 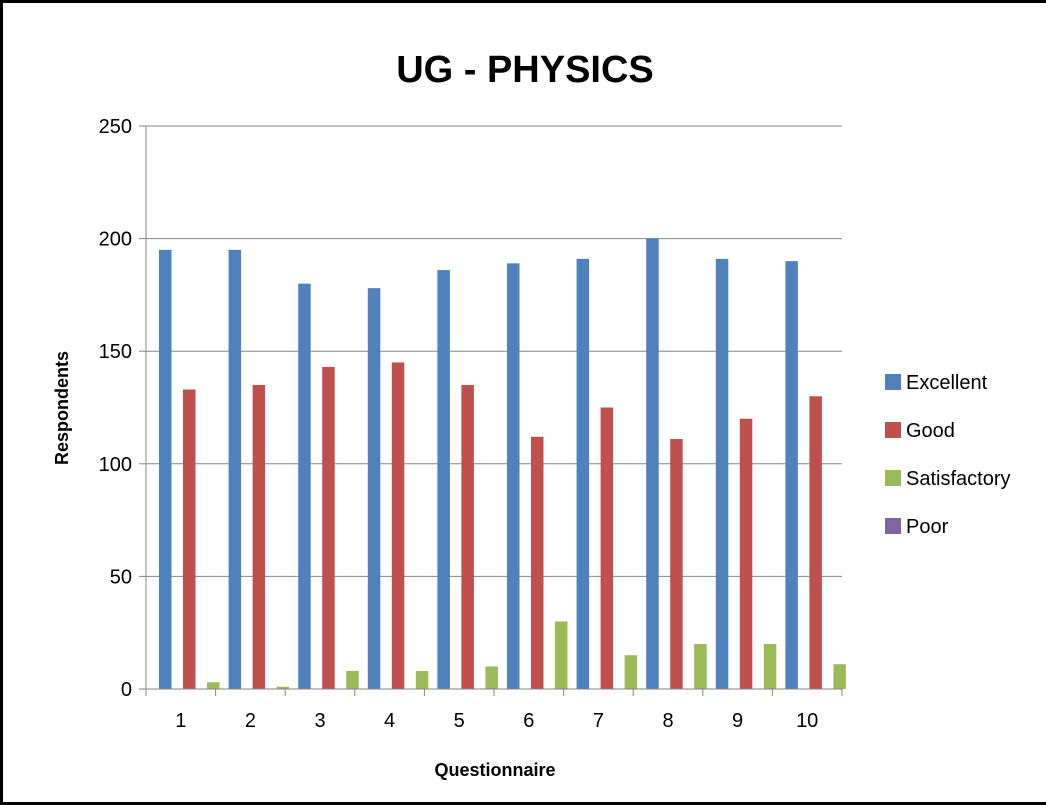 I want to click on x-tick-label: 6, so click(x=528, y=721).